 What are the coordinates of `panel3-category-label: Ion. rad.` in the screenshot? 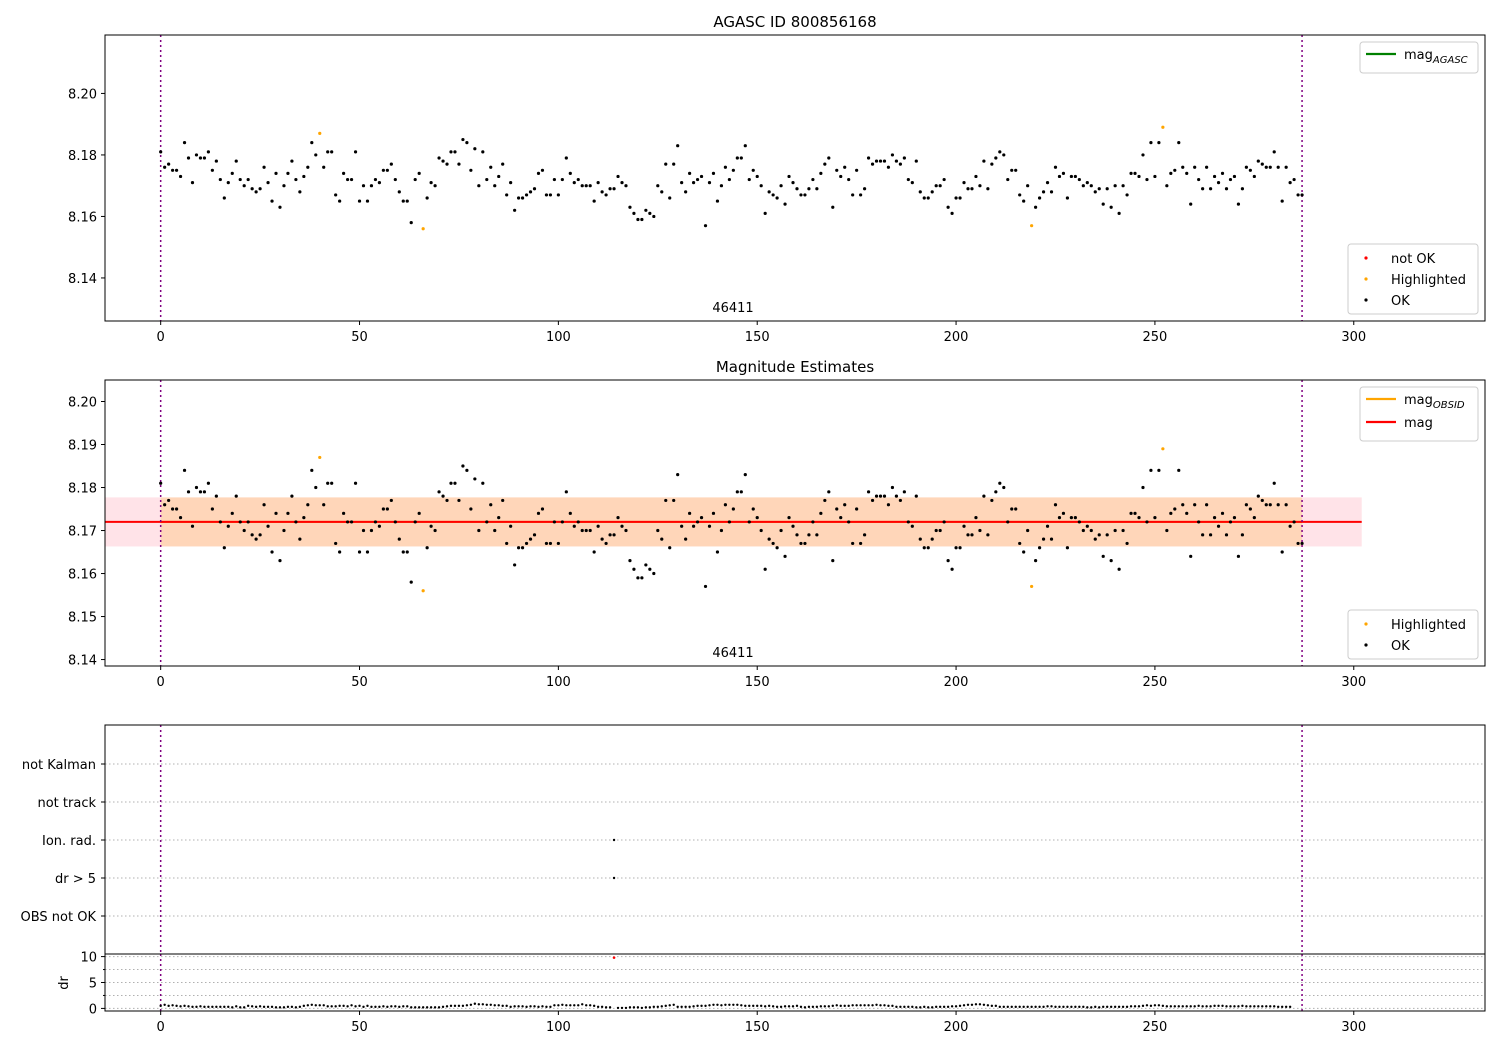 It's located at (69, 841).